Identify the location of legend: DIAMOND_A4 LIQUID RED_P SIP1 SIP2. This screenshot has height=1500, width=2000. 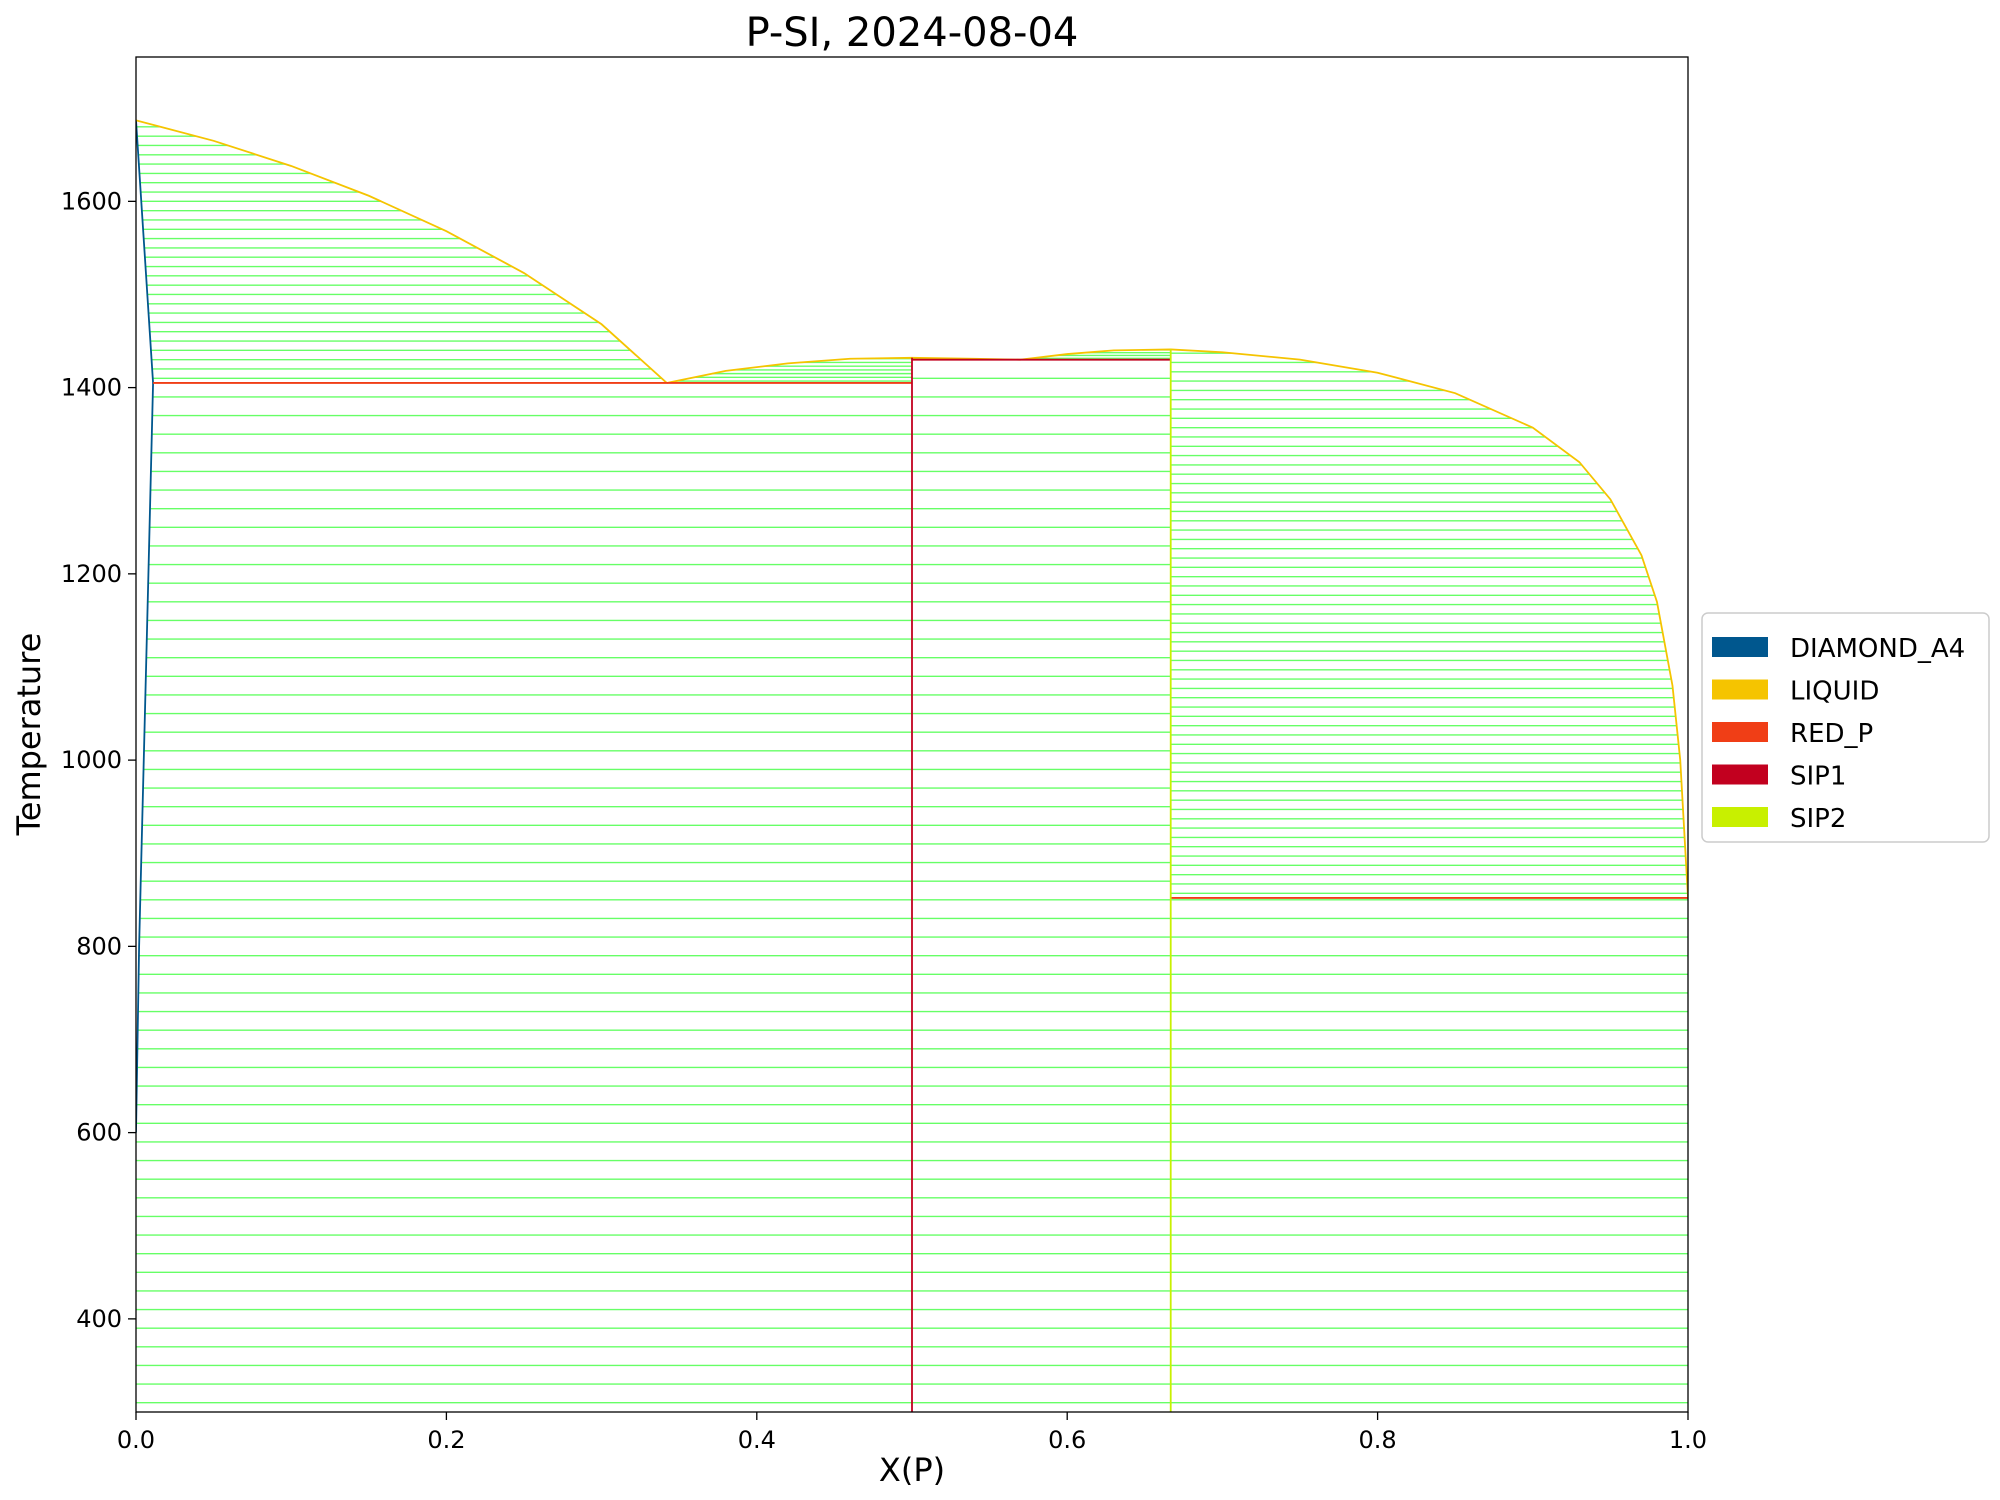
(1845, 727).